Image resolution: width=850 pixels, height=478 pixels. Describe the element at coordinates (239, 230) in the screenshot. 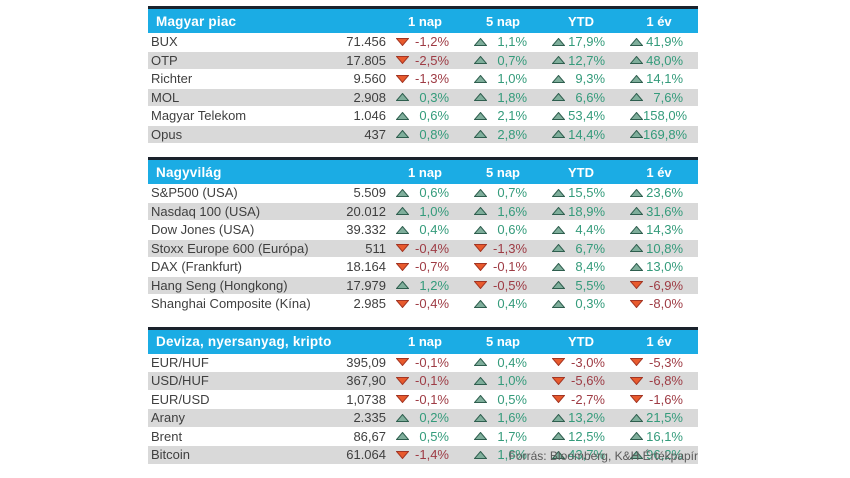

I see `row-name: Dow Jones (USA)` at that location.